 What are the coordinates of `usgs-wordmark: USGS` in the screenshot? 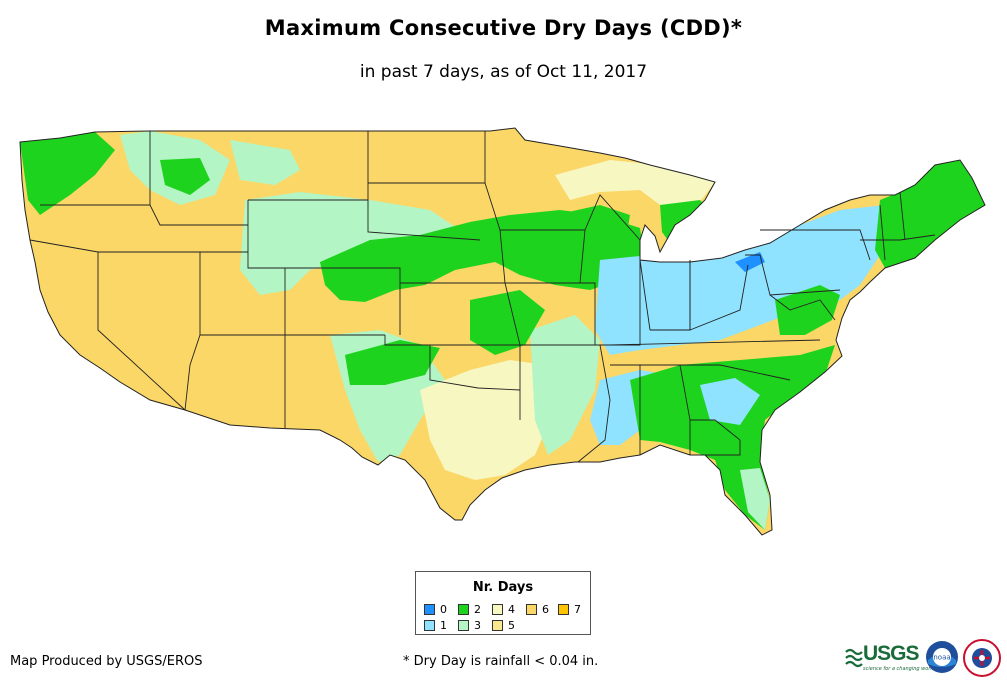 It's located at (891, 653).